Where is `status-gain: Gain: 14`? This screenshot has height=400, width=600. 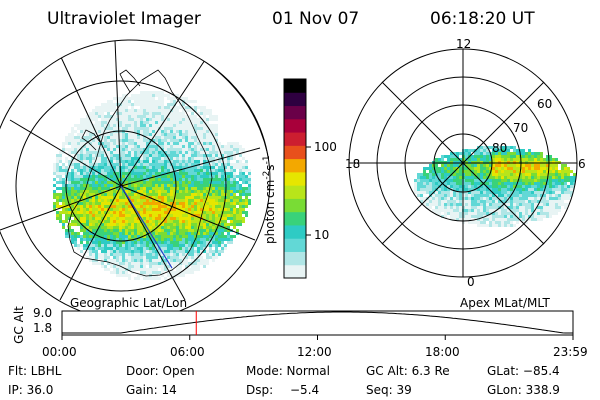 status-gain: Gain: 14 is located at coordinates (151, 390).